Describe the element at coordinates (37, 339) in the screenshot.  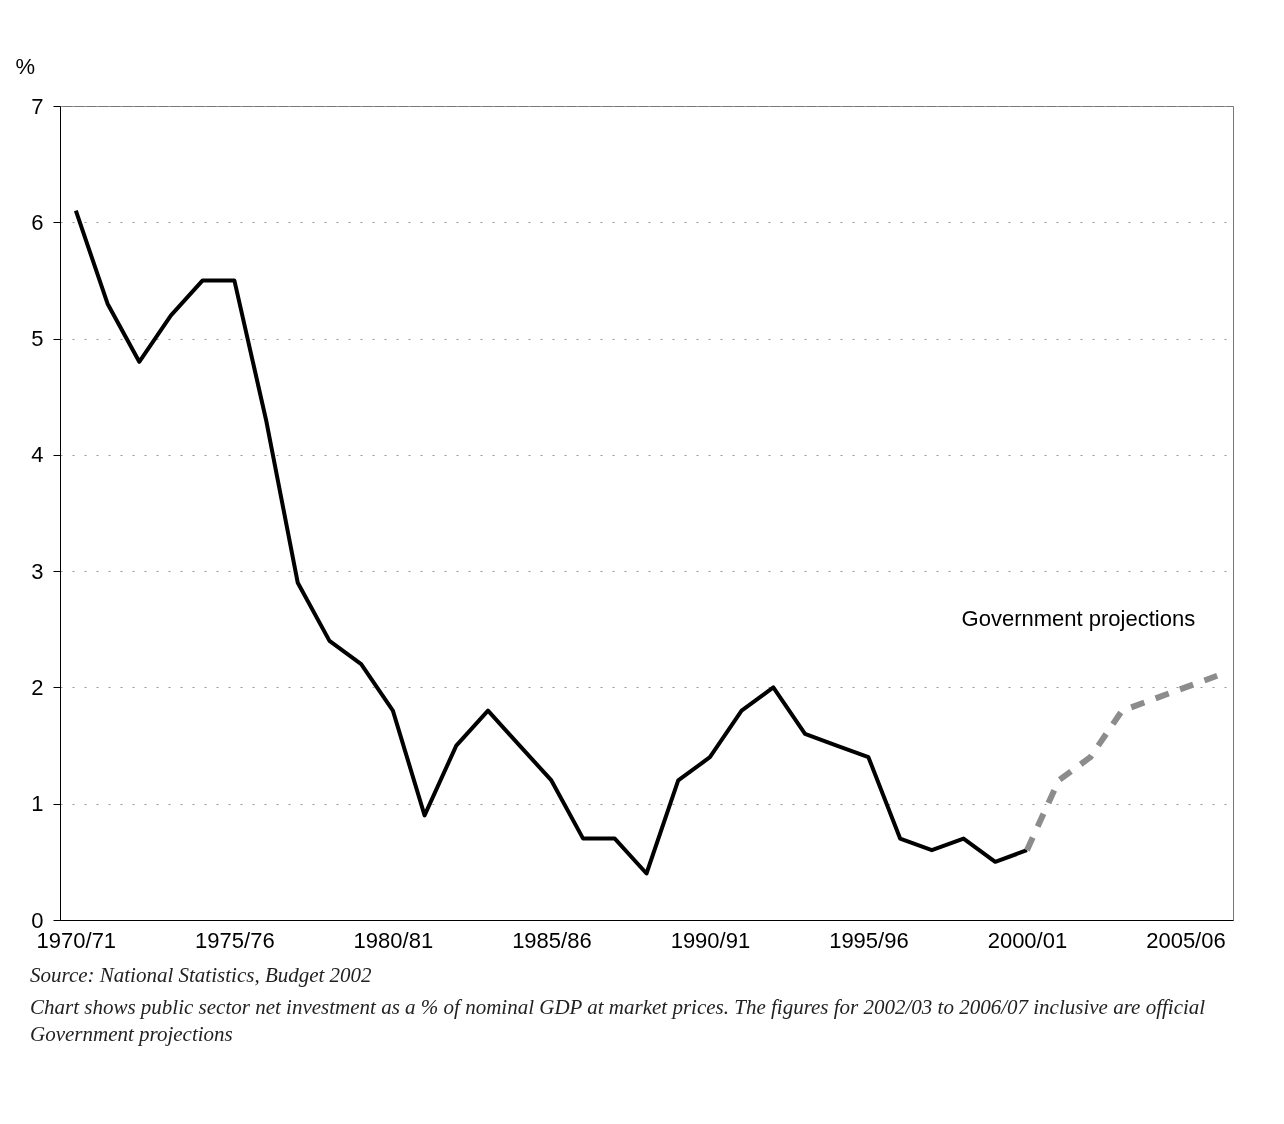
I see `y-tick-label: 5` at that location.